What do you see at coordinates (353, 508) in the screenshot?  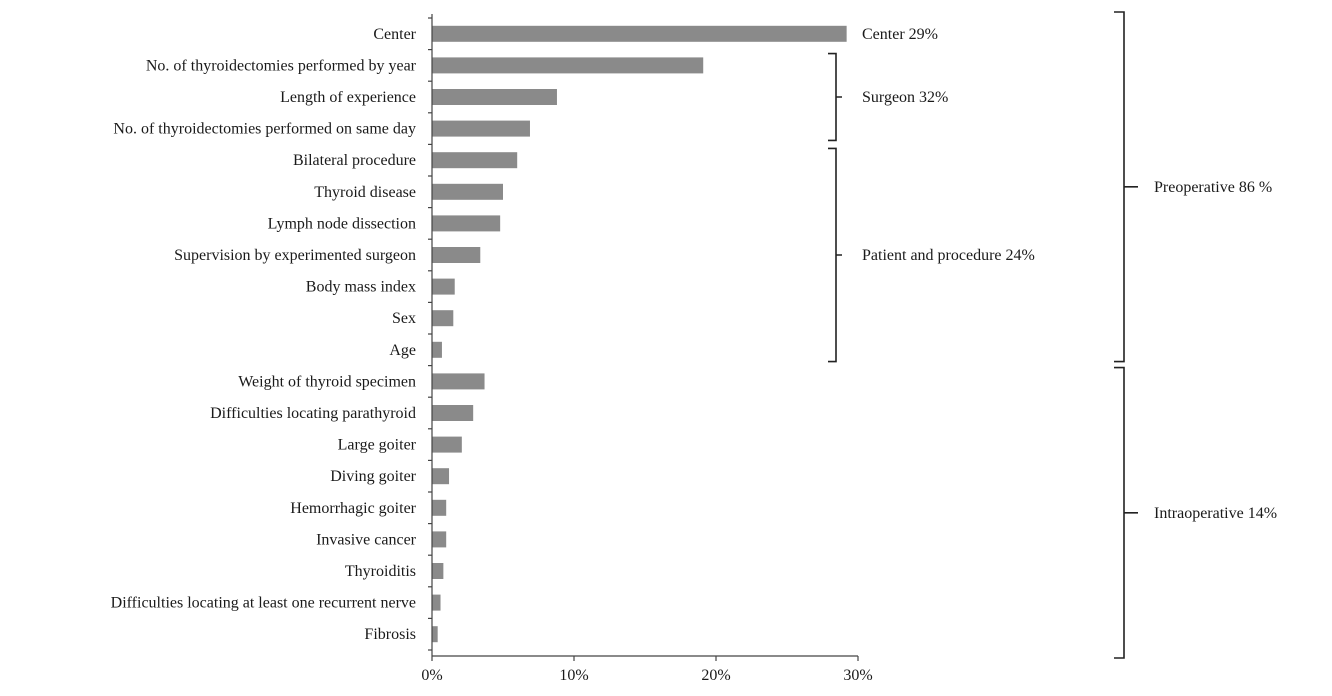 I see `category-label: Hemorrhagic goiter` at bounding box center [353, 508].